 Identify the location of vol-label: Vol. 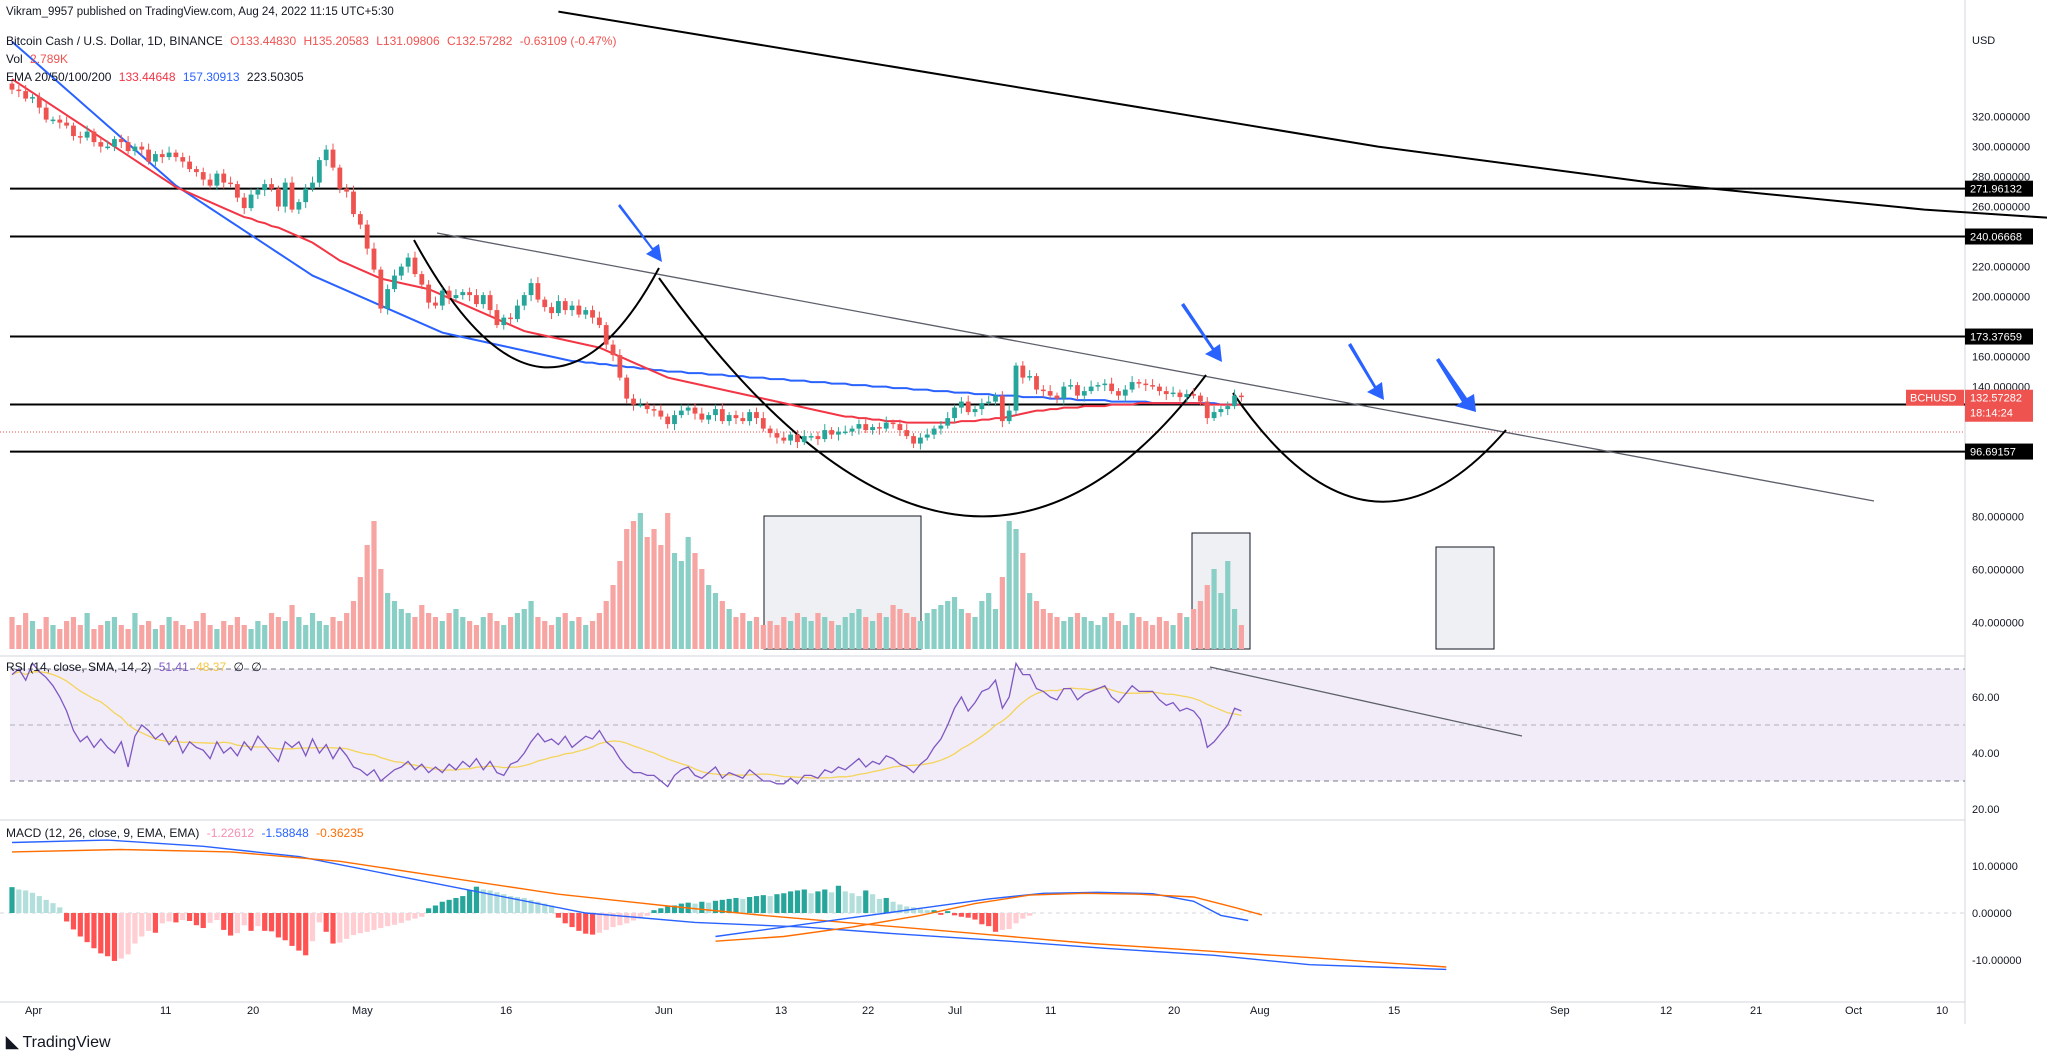
(14, 59).